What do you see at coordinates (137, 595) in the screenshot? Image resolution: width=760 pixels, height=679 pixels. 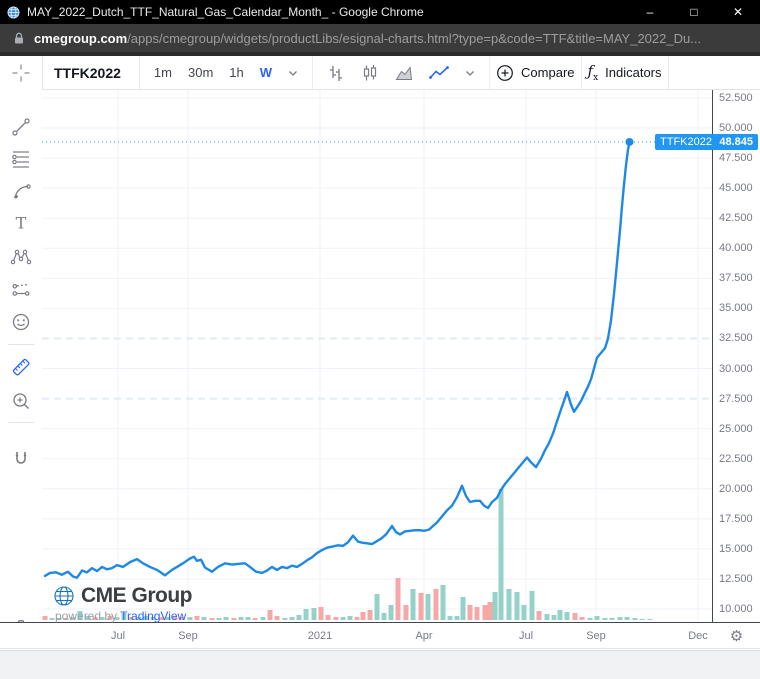 I see `cme-group-wordmark: CME Group` at bounding box center [137, 595].